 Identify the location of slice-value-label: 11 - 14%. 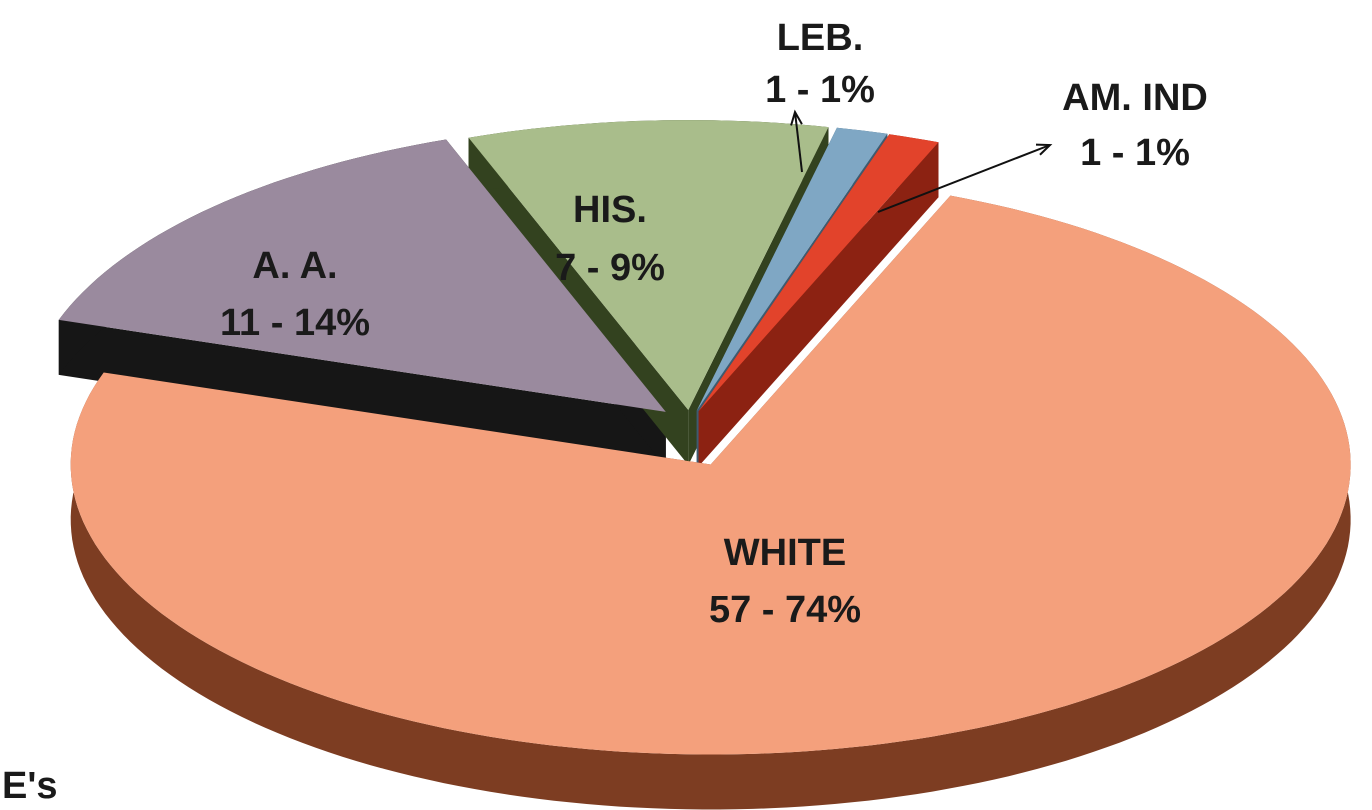
(295, 323).